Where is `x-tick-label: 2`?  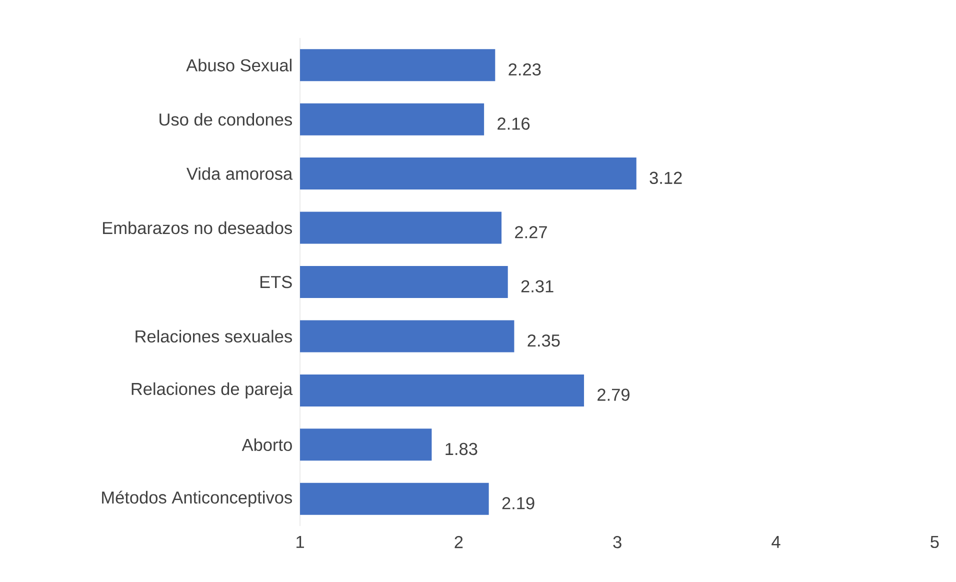
x-tick-label: 2 is located at coordinates (458, 542).